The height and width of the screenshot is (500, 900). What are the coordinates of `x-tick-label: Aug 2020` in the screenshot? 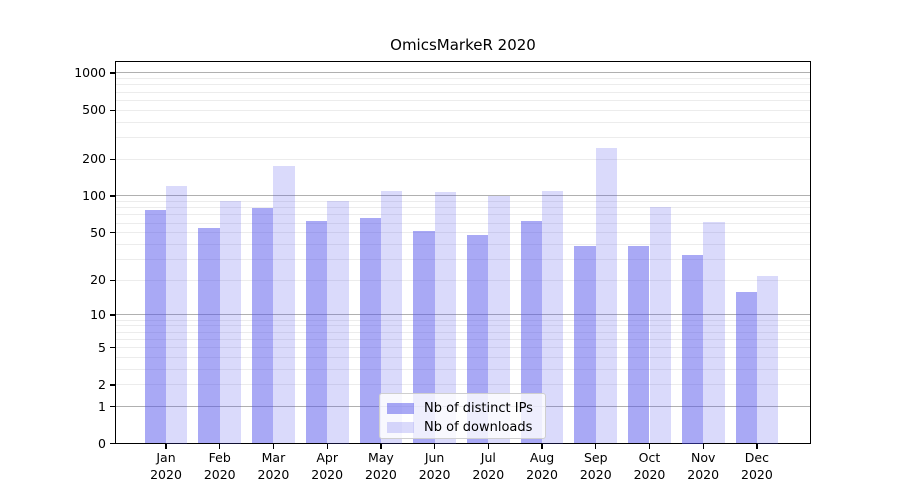 It's located at (542, 466).